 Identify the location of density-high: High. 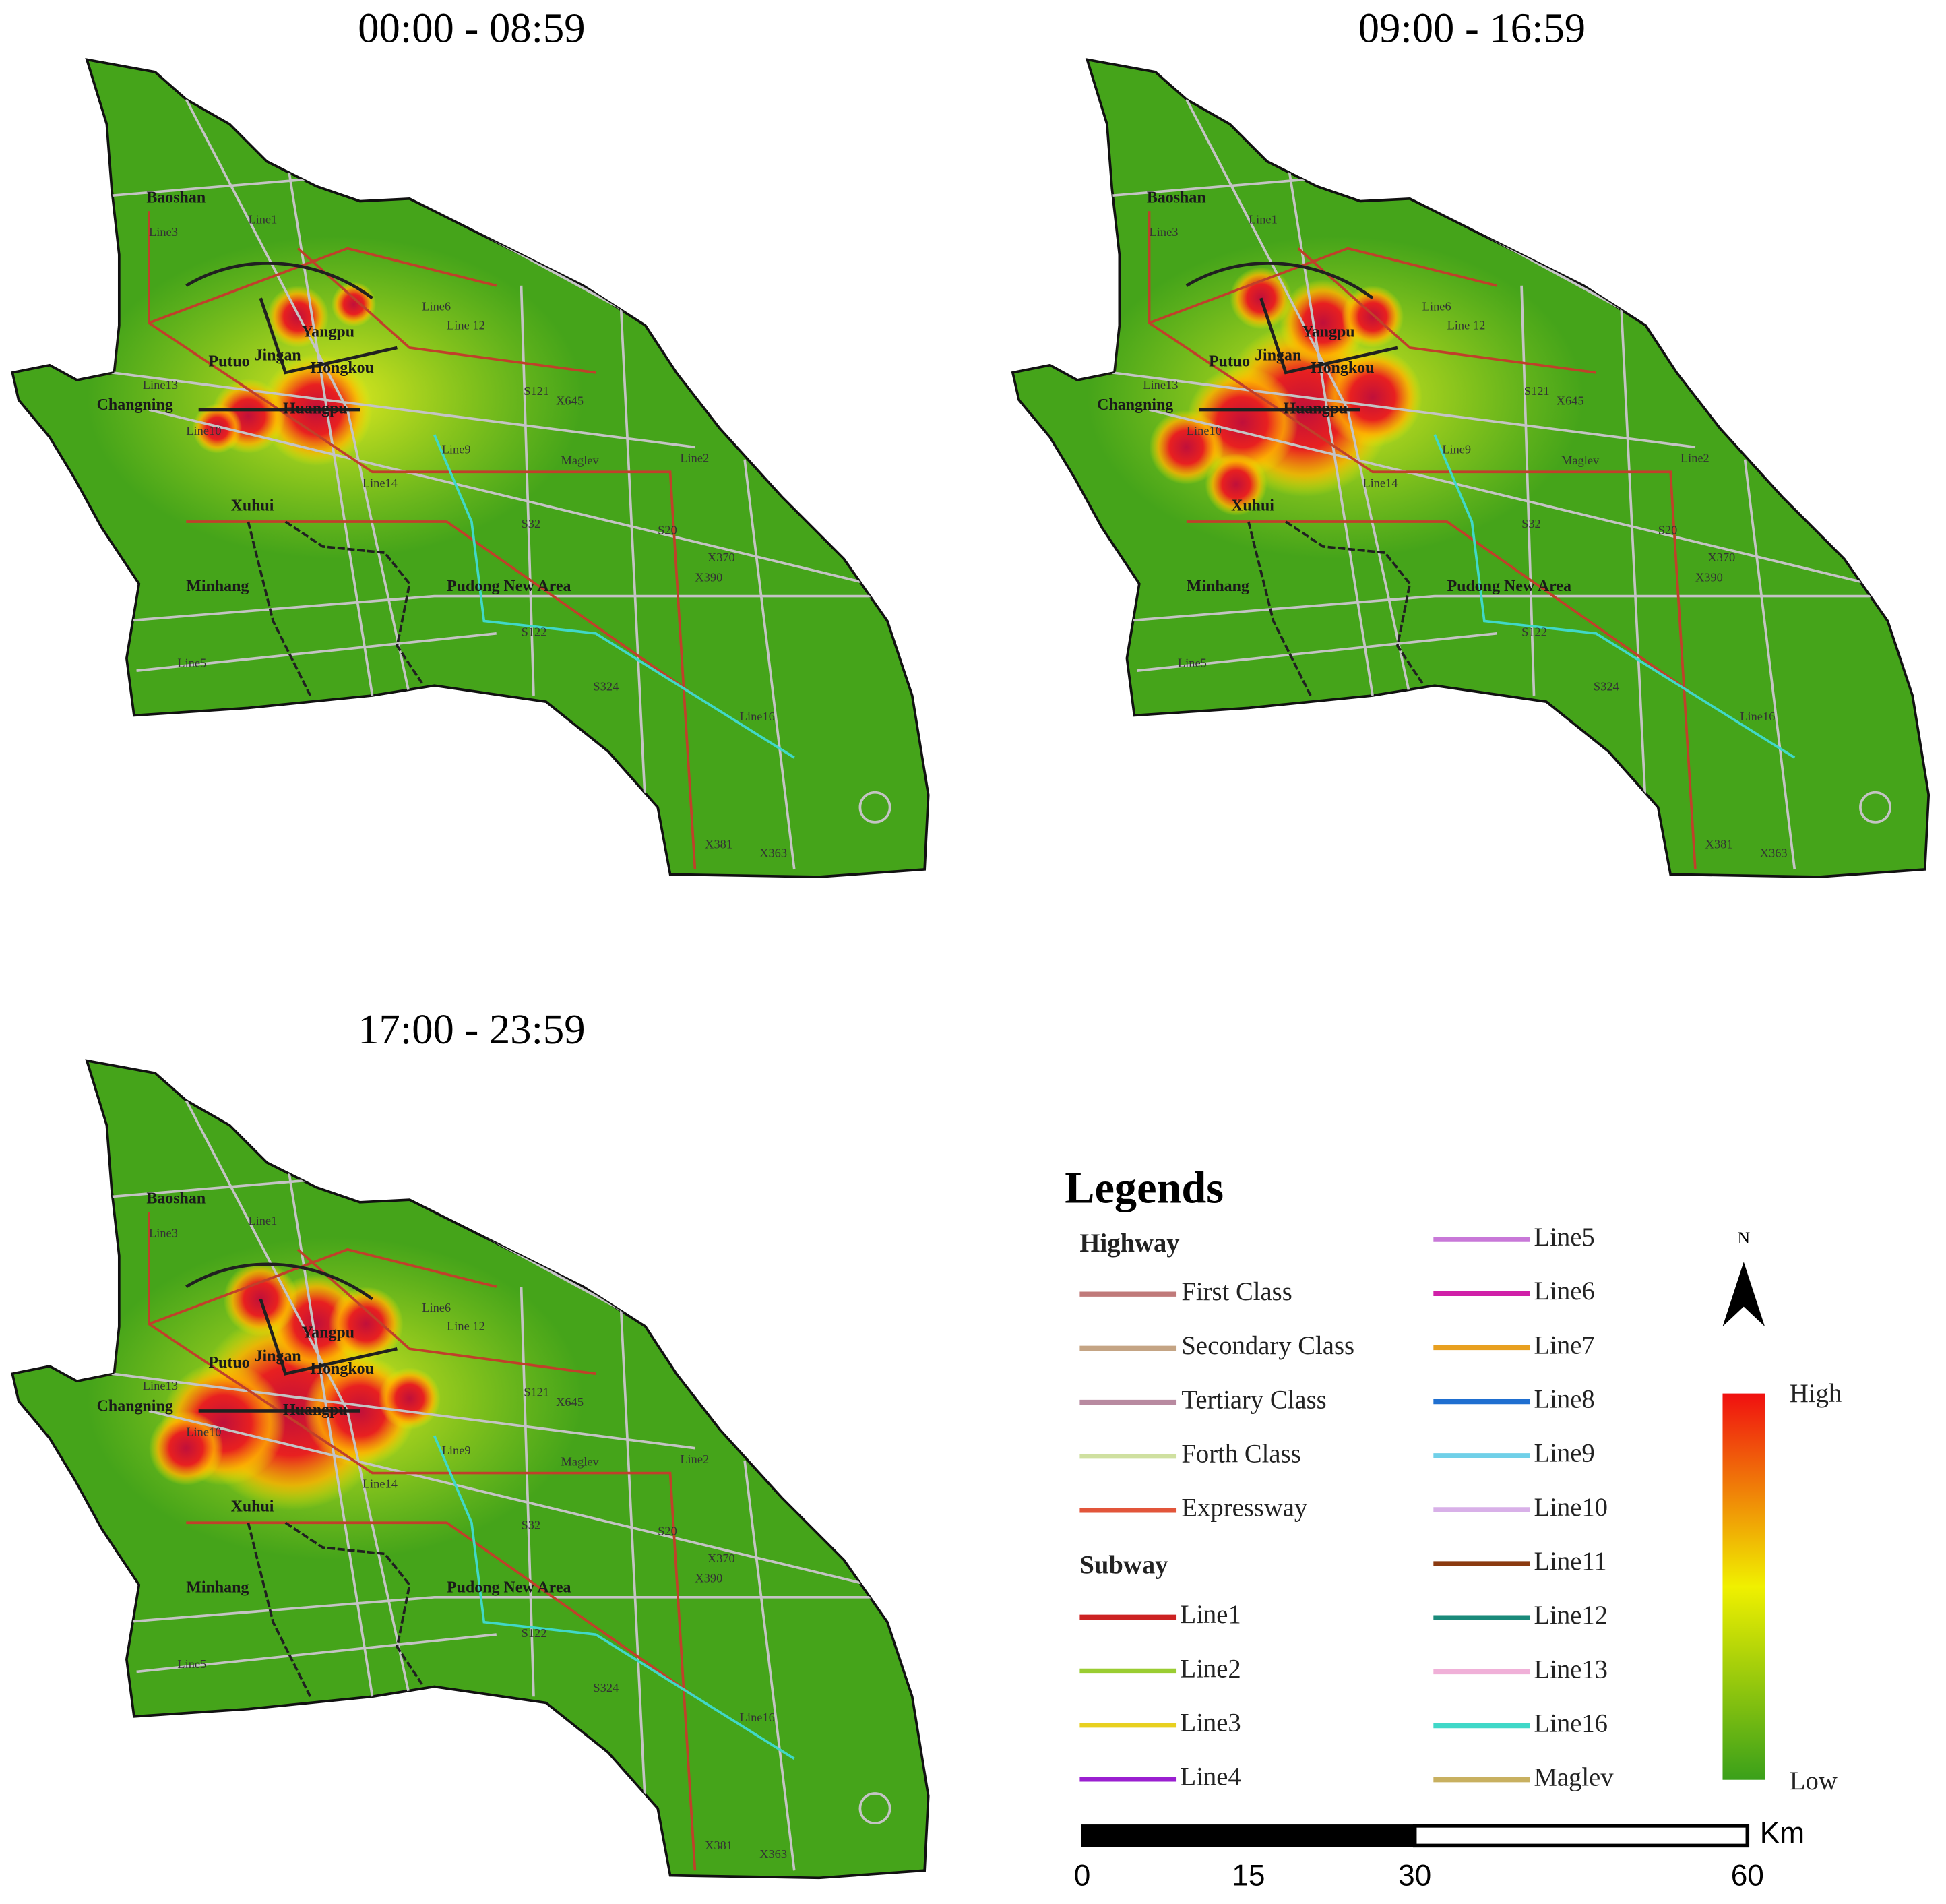
(1816, 1394).